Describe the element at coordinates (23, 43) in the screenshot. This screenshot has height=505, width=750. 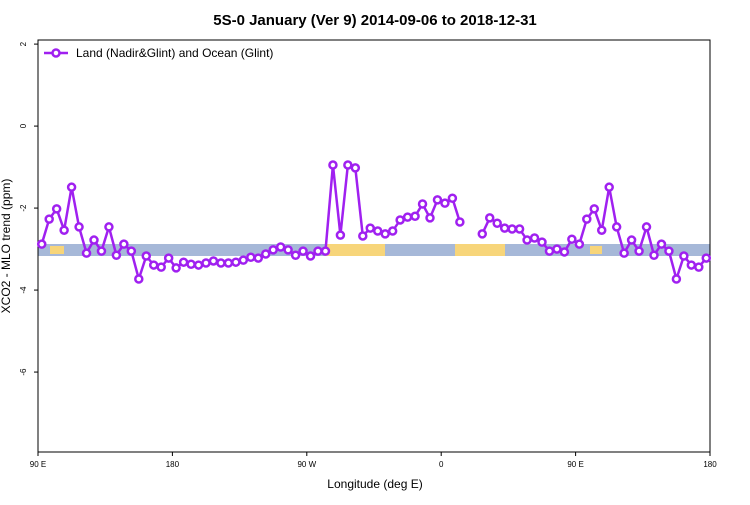
I see `y-tick-label: 2` at that location.